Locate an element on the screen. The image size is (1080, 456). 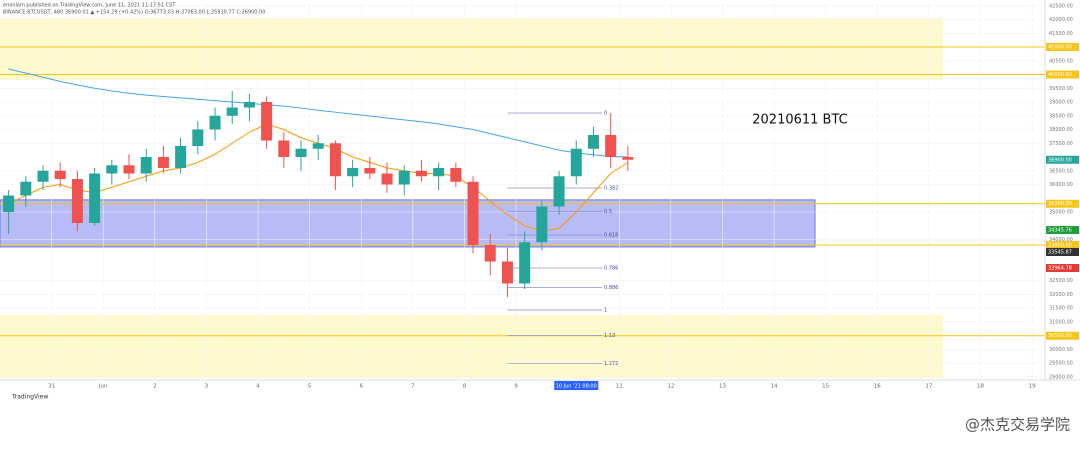
fib-label: 0.382 is located at coordinates (611, 188).